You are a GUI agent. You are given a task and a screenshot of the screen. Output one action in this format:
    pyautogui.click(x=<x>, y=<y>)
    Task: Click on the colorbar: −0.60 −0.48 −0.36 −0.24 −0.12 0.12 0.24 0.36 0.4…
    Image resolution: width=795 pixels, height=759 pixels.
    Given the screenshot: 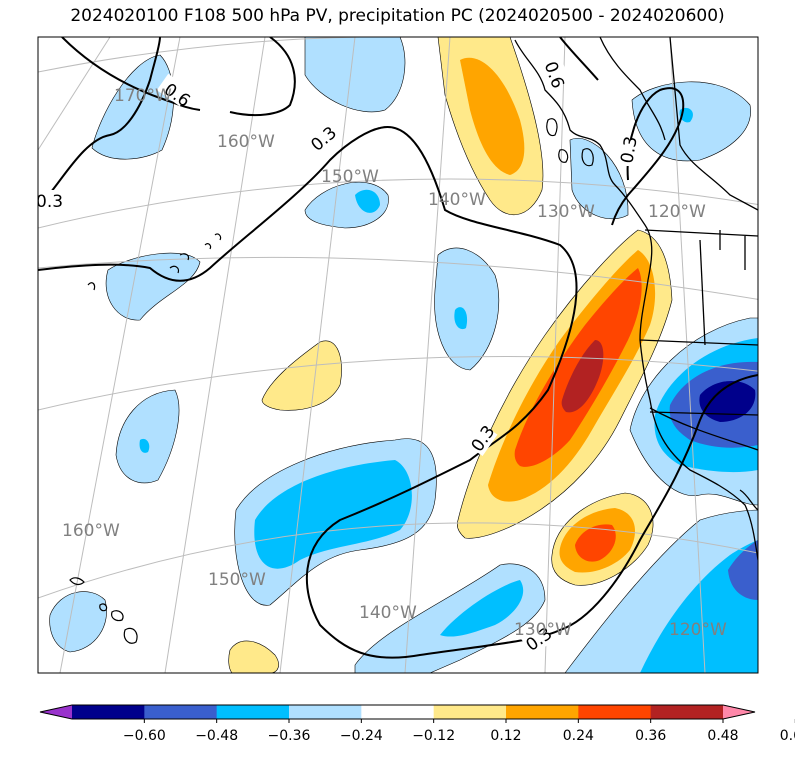 What is the action you would take?
    pyautogui.click(x=417, y=724)
    